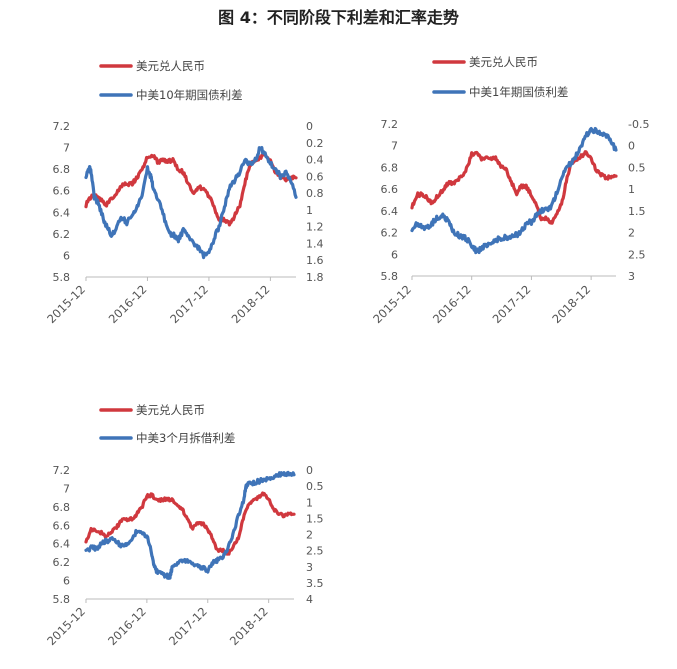 The width and height of the screenshot is (677, 669). What do you see at coordinates (315, 160) in the screenshot?
I see `right-tick-label: 0.4` at bounding box center [315, 160].